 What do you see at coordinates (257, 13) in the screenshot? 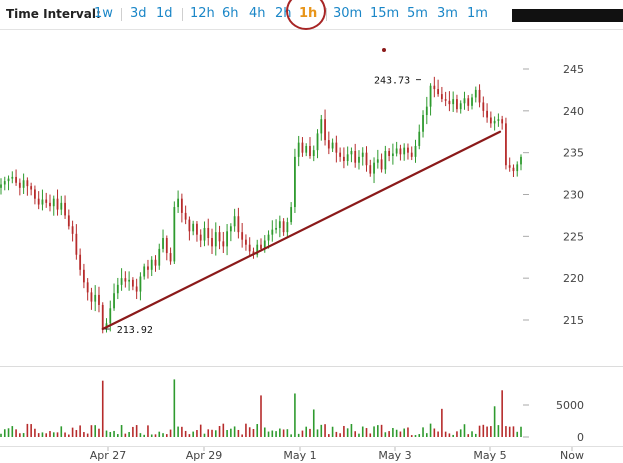
I see `interval-4h-button: 4h` at bounding box center [257, 13].